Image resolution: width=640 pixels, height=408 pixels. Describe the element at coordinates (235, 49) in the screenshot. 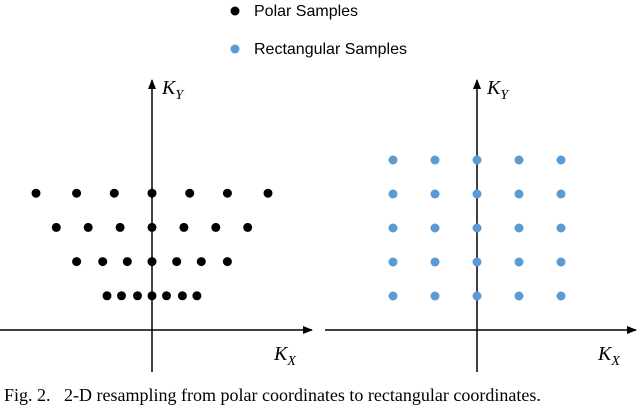

I see `legend-rectangular-marker` at that location.